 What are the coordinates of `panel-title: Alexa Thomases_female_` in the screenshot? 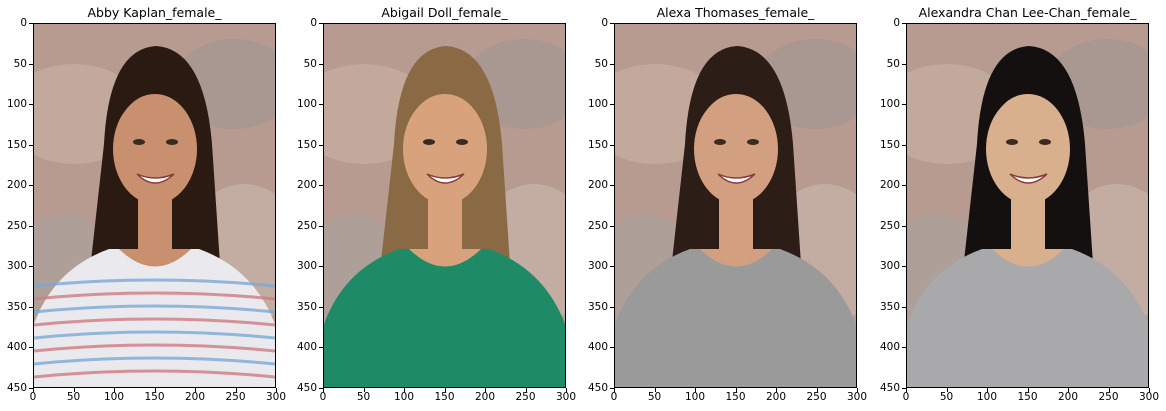 It's located at (735, 12).